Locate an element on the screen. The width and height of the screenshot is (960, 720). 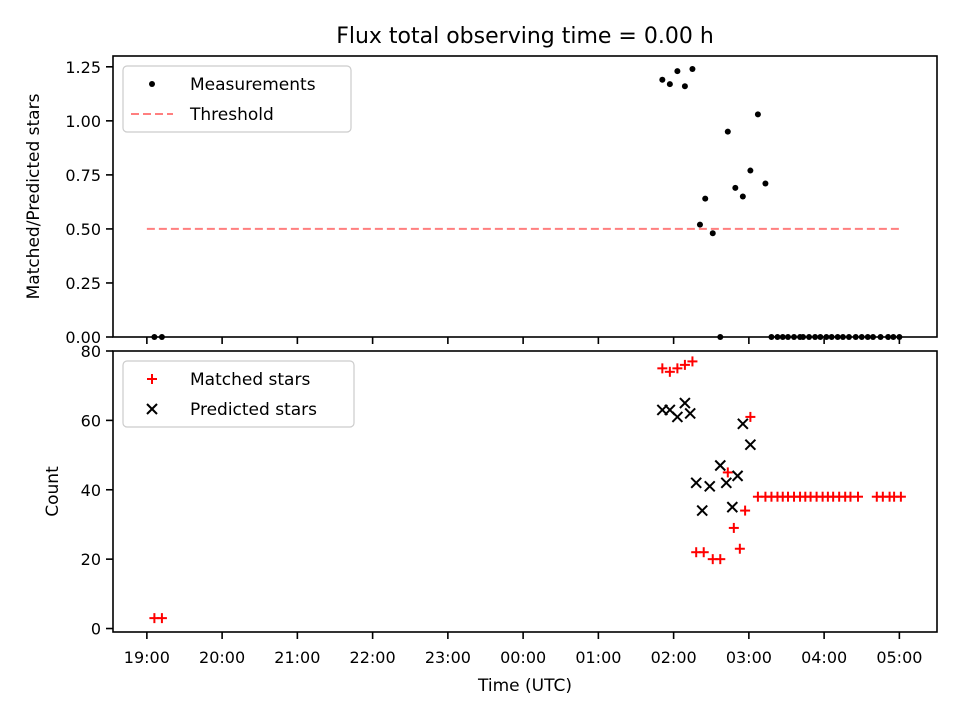
top-y-tick-label: 0.25 is located at coordinates (83, 283).